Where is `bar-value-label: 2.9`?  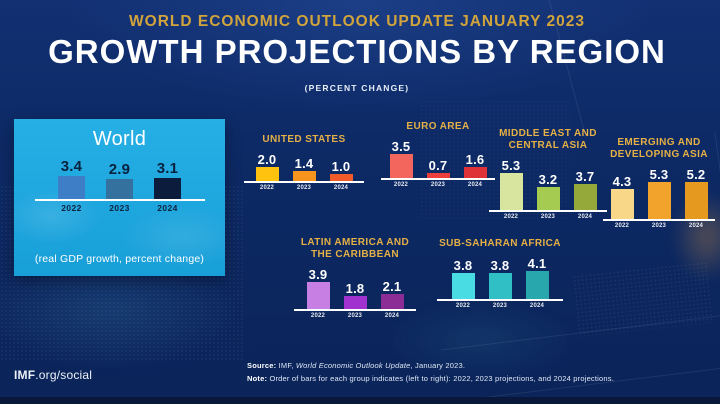 bar-value-label: 2.9 is located at coordinates (119, 170).